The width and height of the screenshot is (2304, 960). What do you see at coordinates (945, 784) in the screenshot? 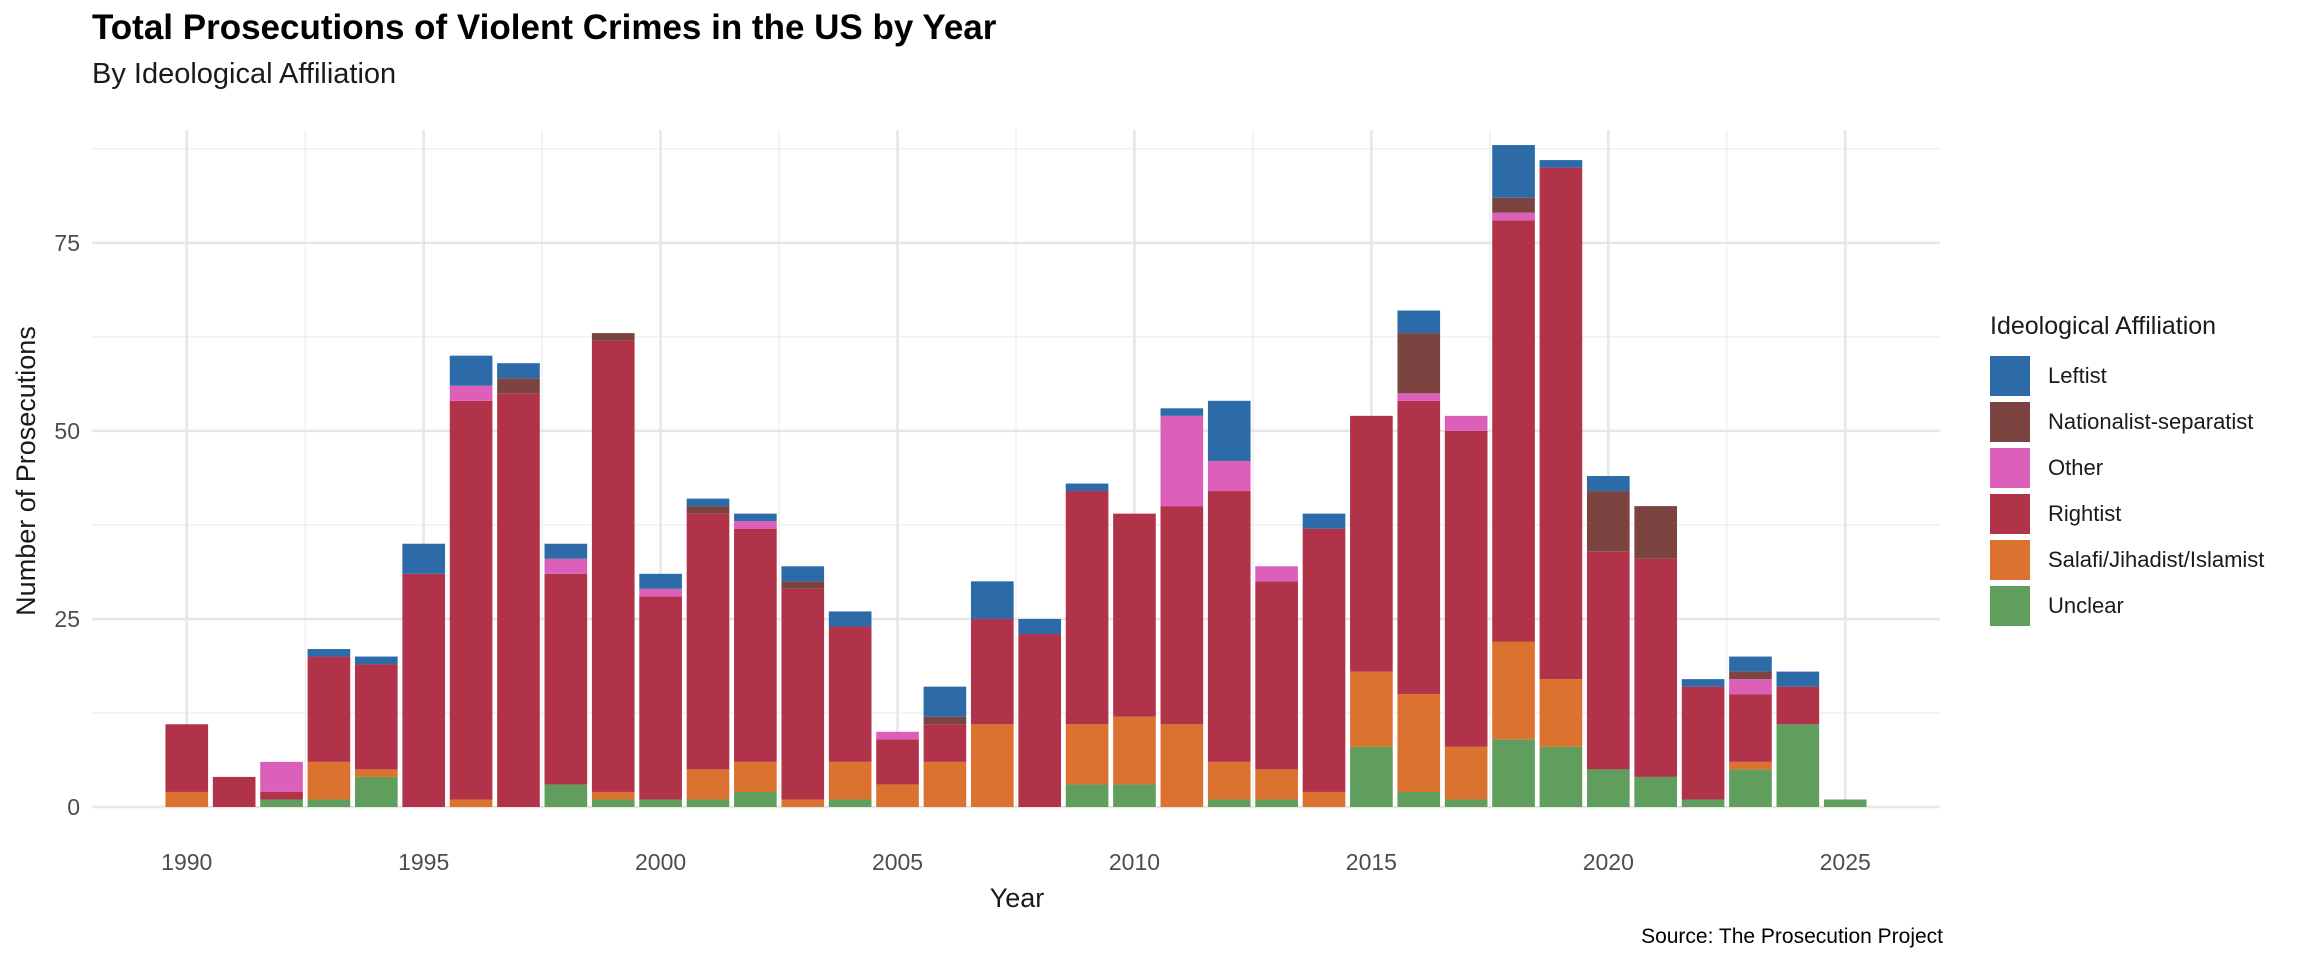
I see `bar-2006-salafi-jihadist-islamist` at bounding box center [945, 784].